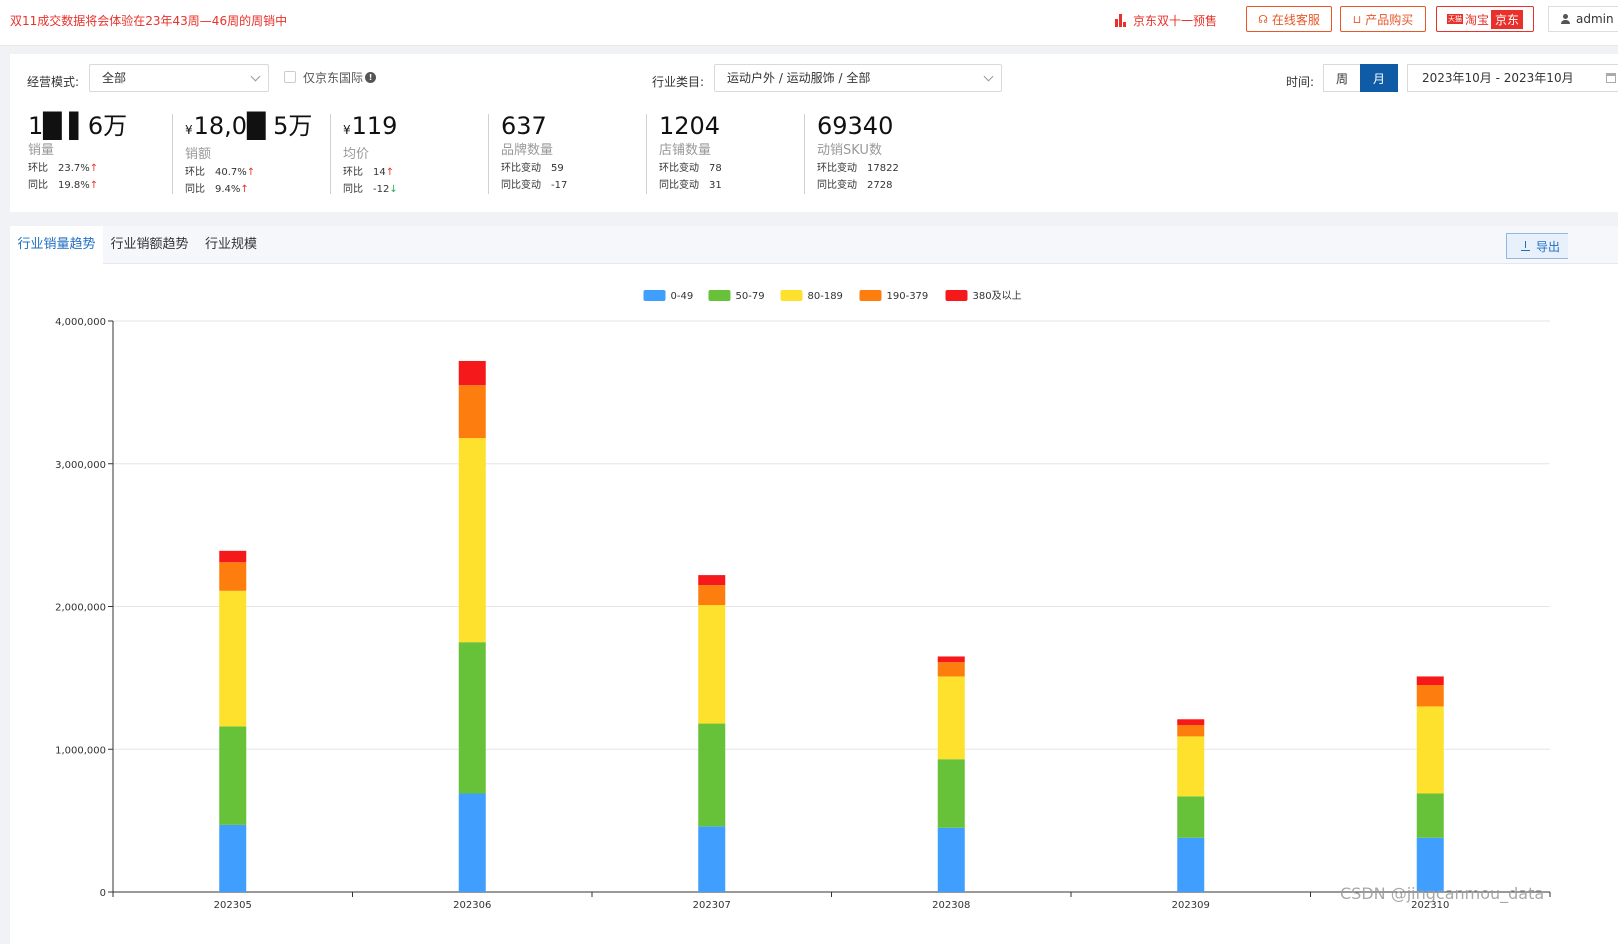  I want to click on stat-change-value: 14↑, so click(383, 172).